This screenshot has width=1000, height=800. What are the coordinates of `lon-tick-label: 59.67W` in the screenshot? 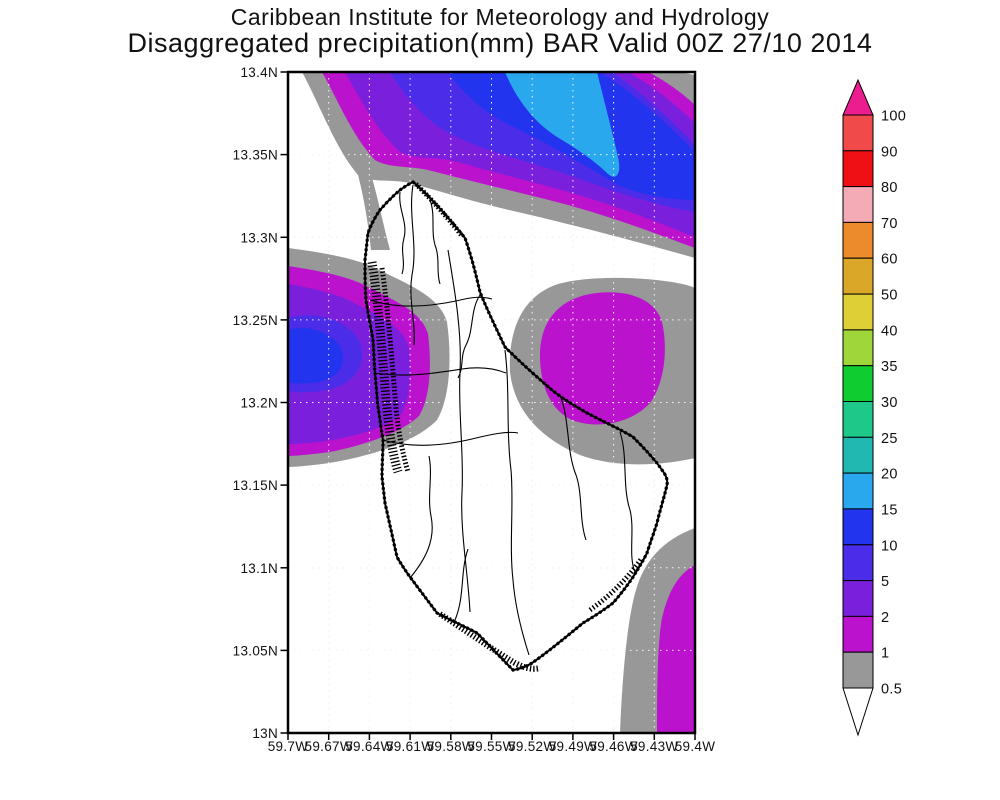 It's located at (329, 746).